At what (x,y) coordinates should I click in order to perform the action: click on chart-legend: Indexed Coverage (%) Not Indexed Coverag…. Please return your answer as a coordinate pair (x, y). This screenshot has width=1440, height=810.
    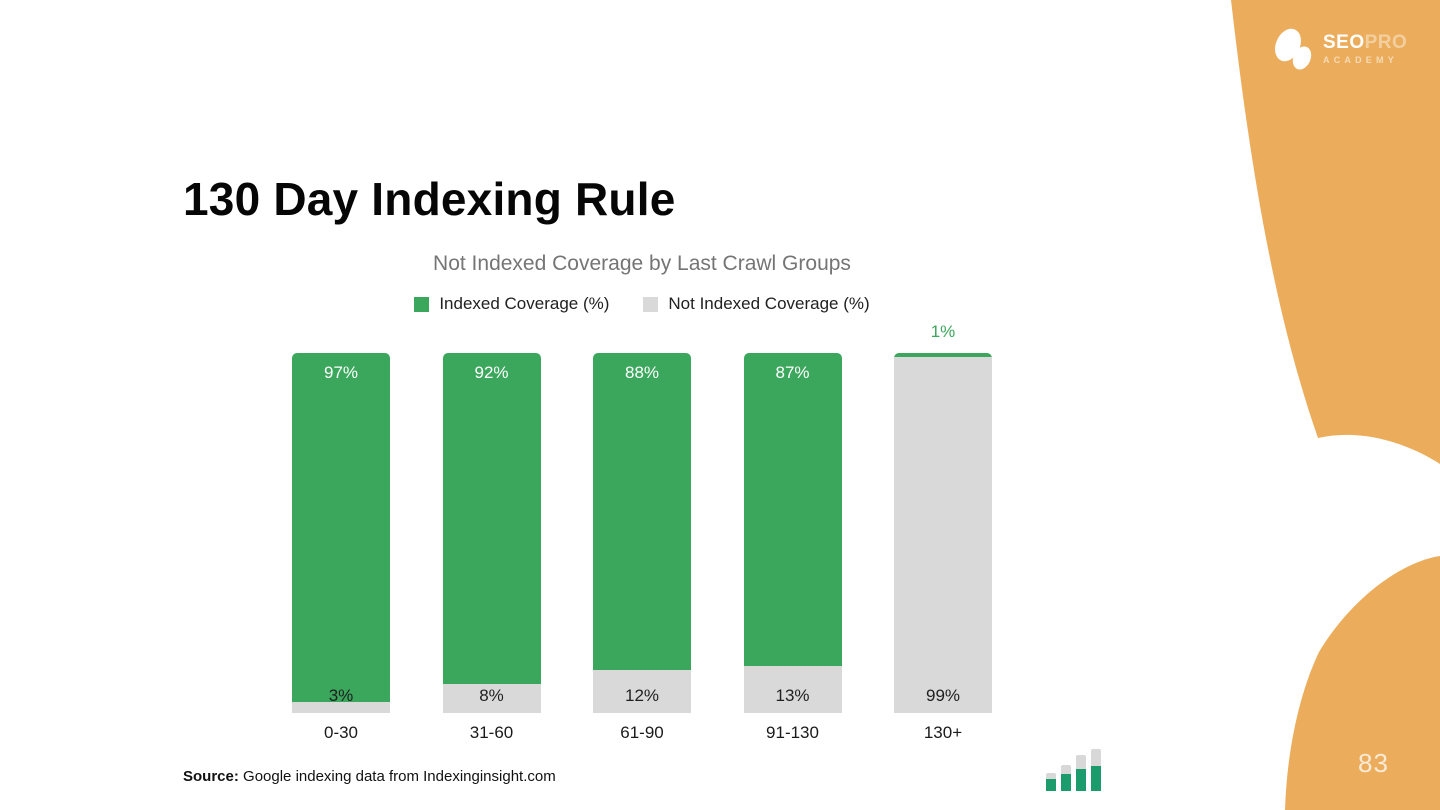
    Looking at the image, I should click on (642, 304).